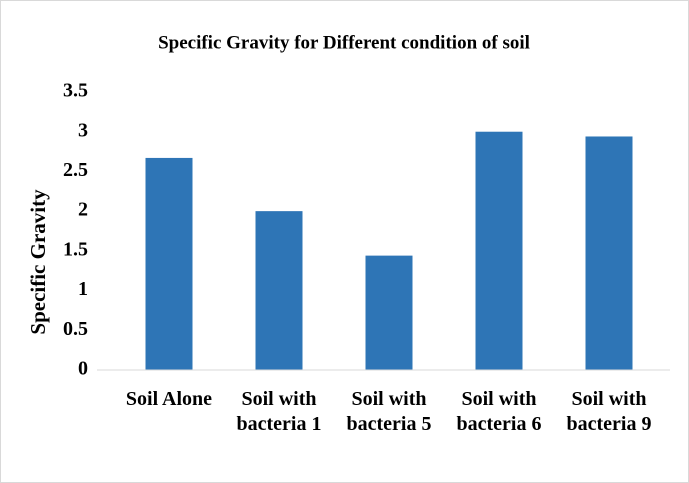 The image size is (689, 483). I want to click on x-tick-label: Soil Alone, so click(169, 399).